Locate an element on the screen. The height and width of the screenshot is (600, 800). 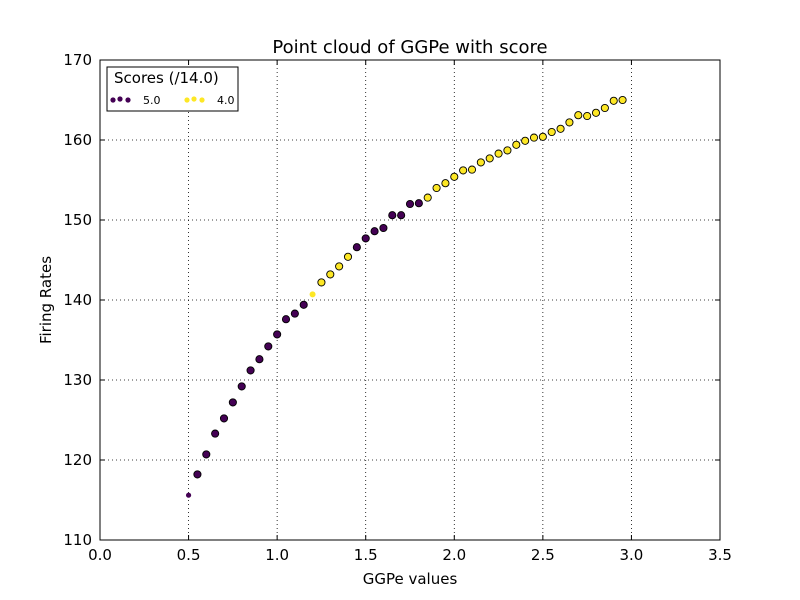
x-tick-label: 3.0 is located at coordinates (631, 555).